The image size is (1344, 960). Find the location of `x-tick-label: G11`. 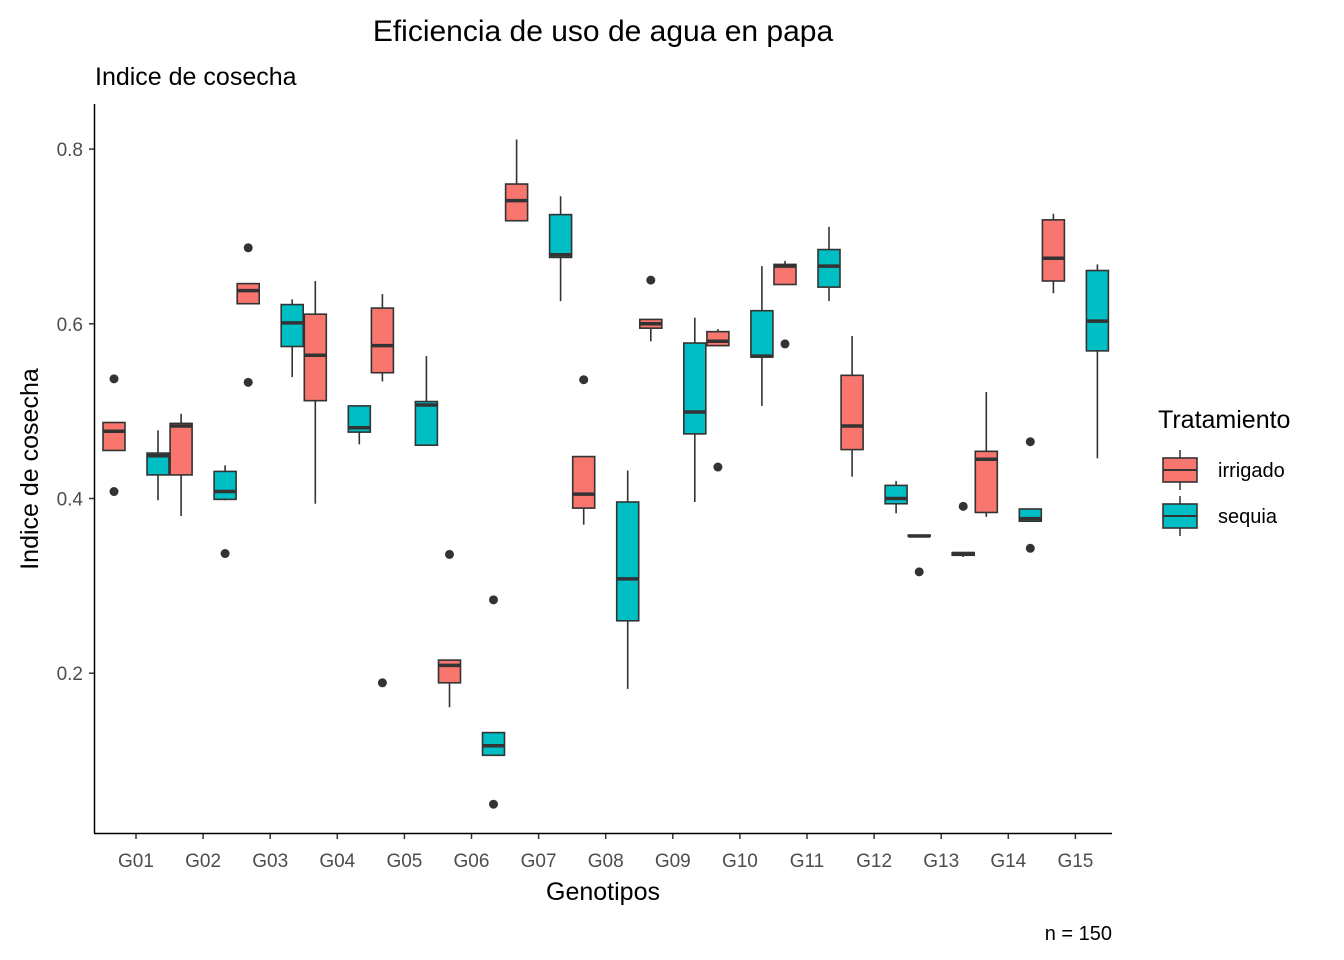

x-tick-label: G11 is located at coordinates (807, 861).